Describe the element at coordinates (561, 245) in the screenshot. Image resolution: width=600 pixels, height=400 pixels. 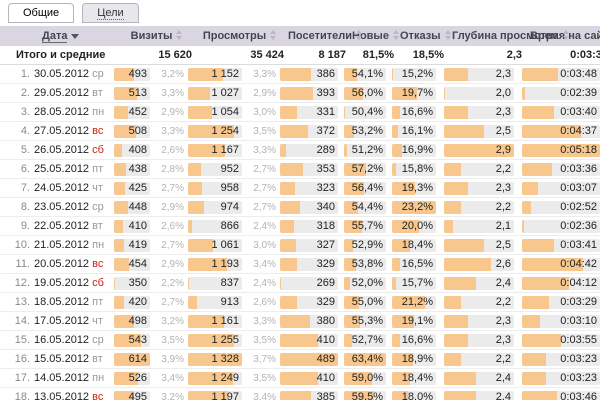
I see `time-on-site-cell: 0:03:41` at that location.